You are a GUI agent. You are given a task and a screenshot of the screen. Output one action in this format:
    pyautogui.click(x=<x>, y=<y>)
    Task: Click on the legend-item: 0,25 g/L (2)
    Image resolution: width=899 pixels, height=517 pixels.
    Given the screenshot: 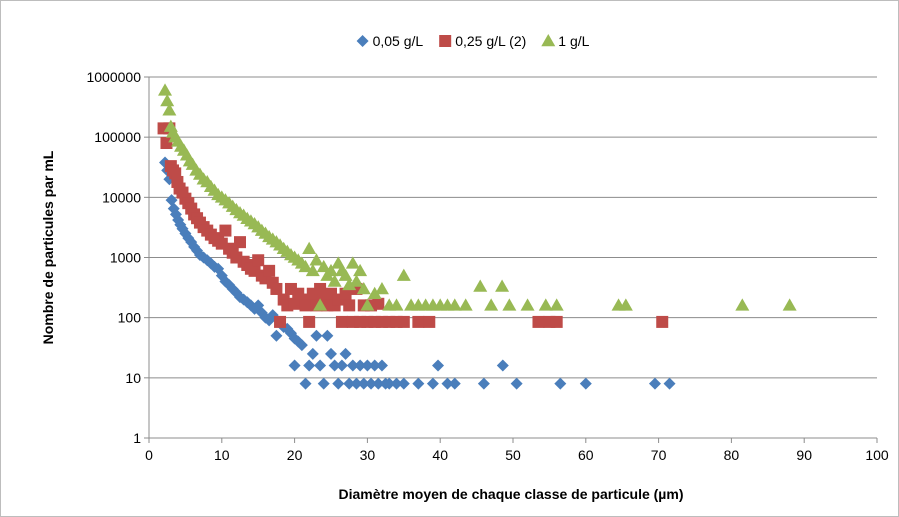 What is the action you would take?
    pyautogui.click(x=482, y=41)
    